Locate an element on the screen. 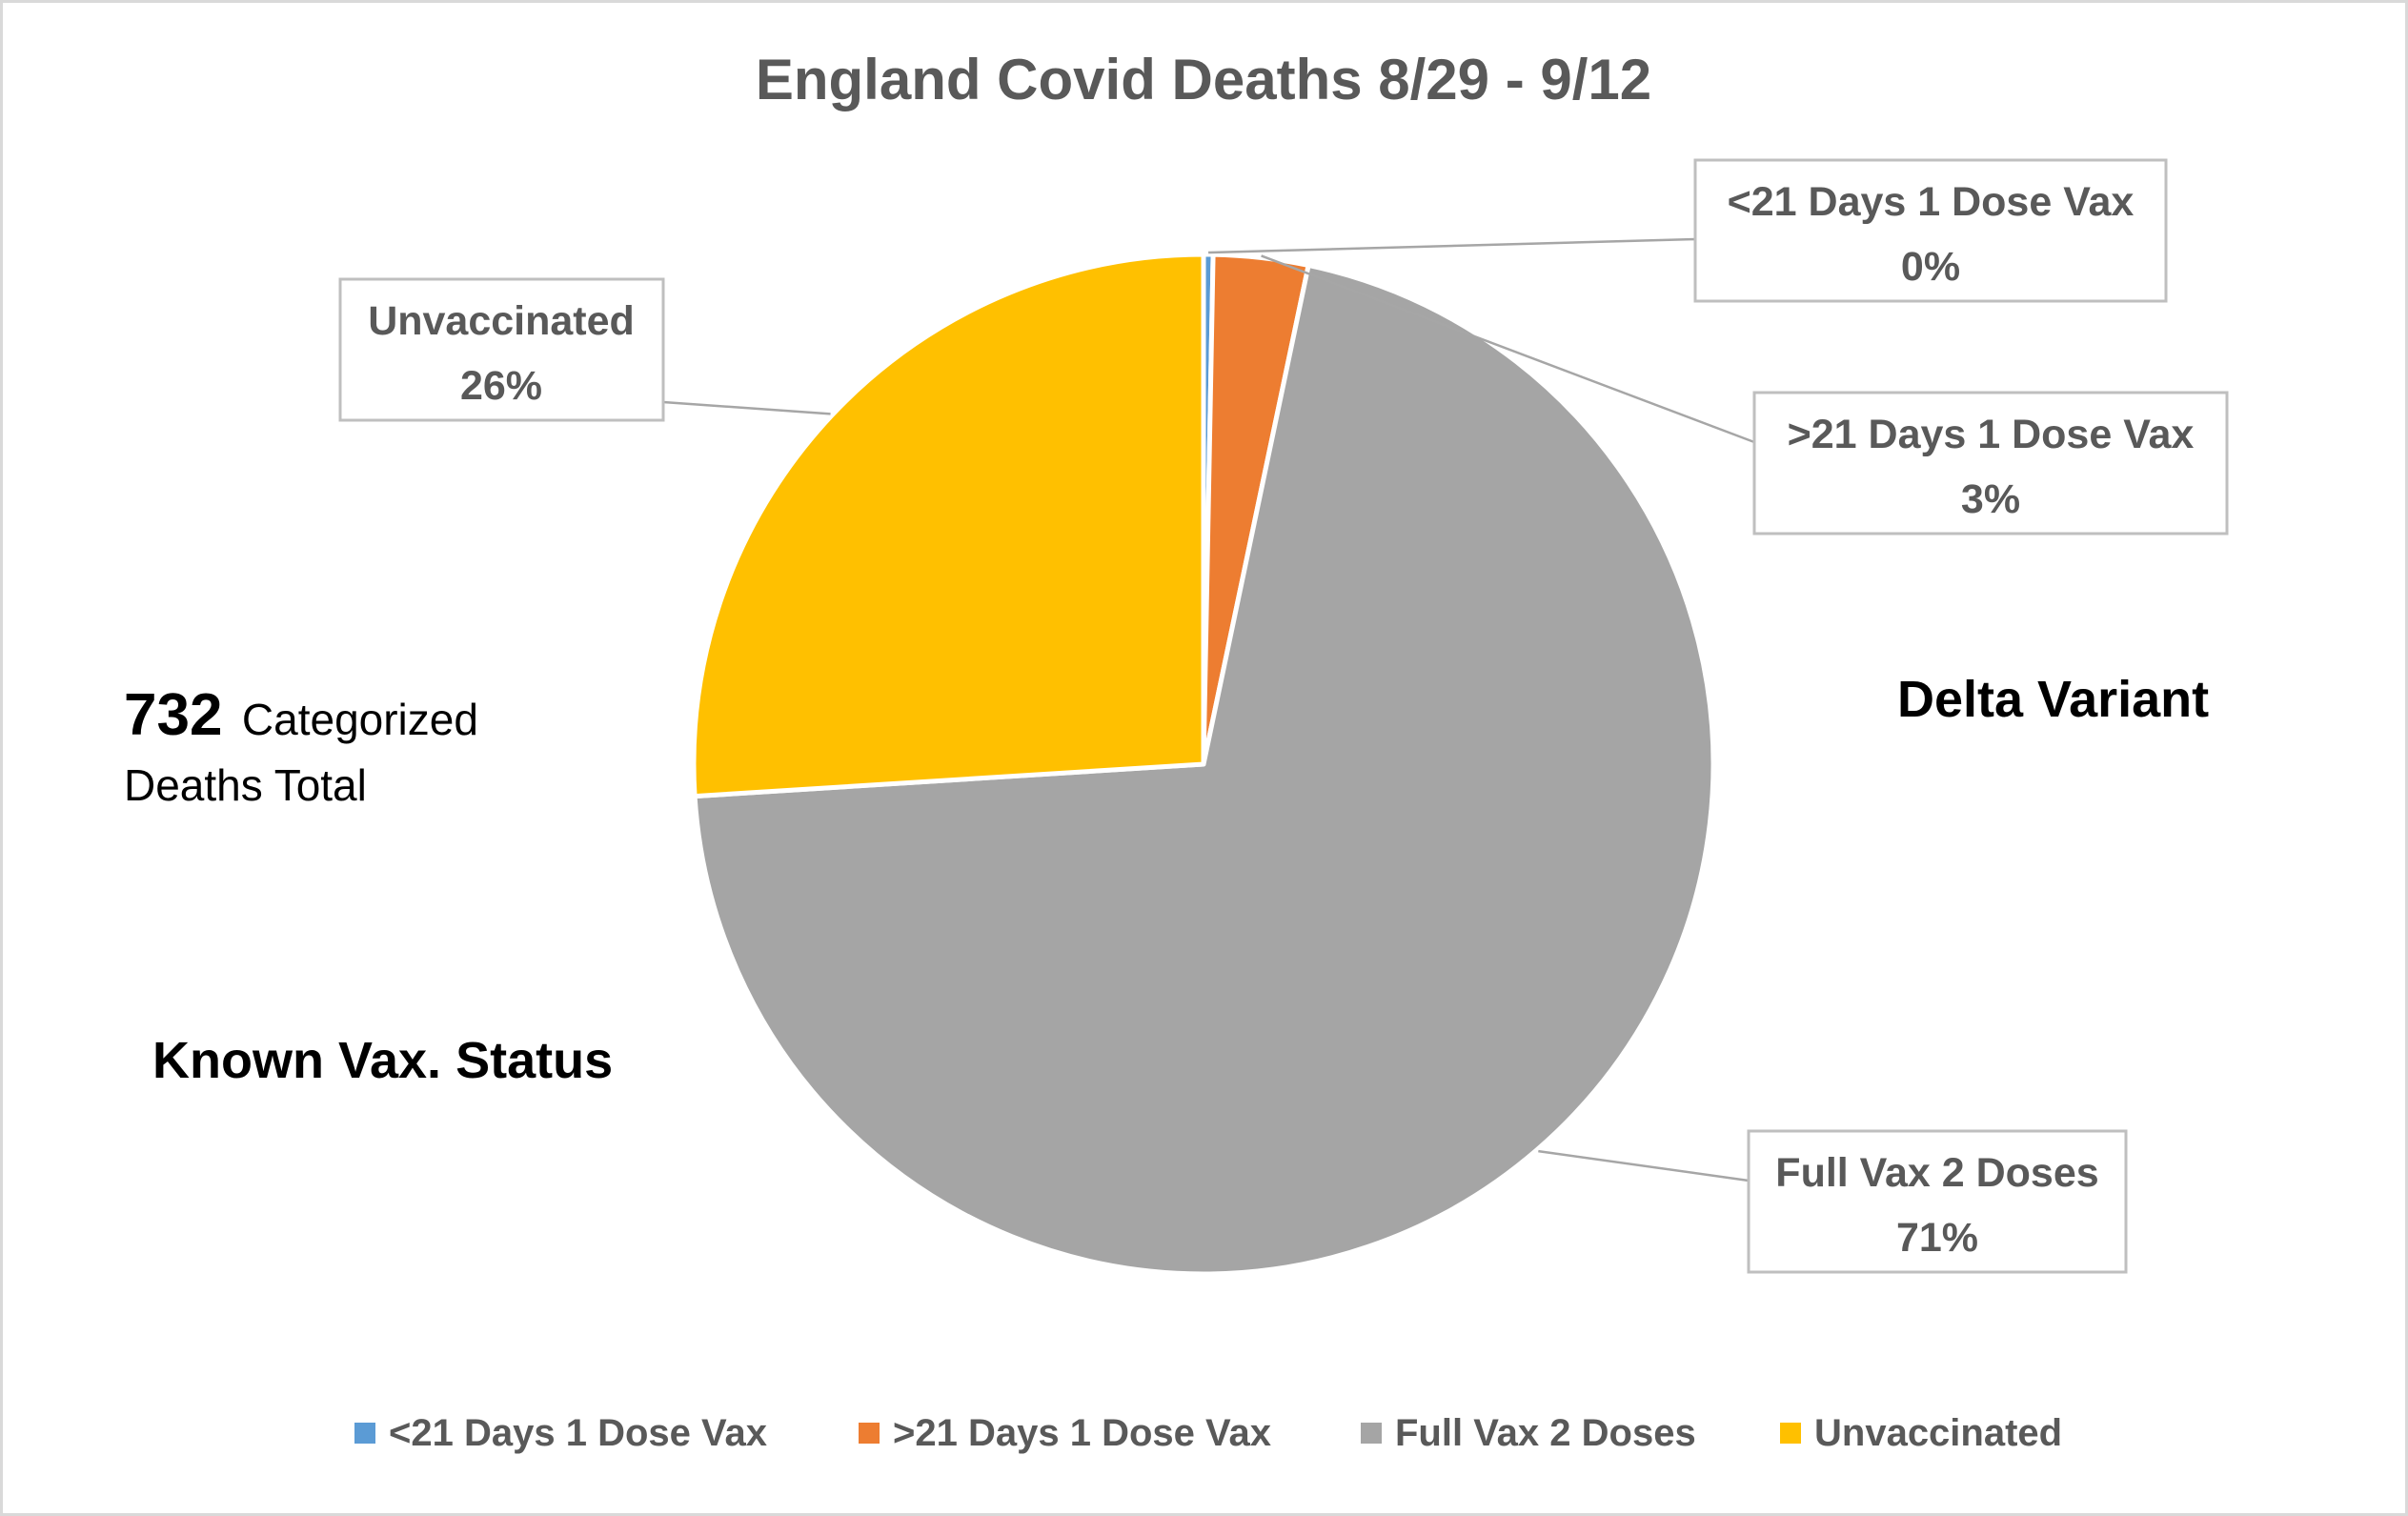 This screenshot has width=2408, height=1516. chart-title: England Covid Deaths 8/29 - 9/12 is located at coordinates (1204, 80).